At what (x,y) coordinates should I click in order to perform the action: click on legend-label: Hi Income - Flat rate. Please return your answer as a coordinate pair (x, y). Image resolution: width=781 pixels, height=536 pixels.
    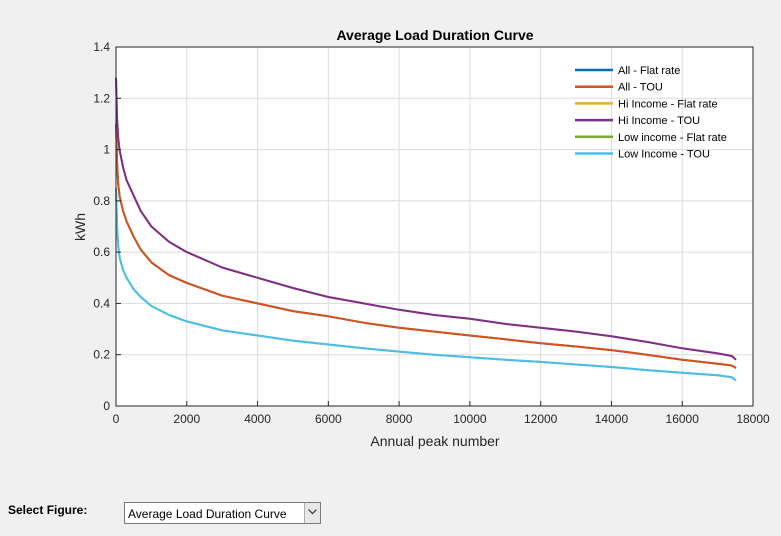
    Looking at the image, I should click on (668, 104).